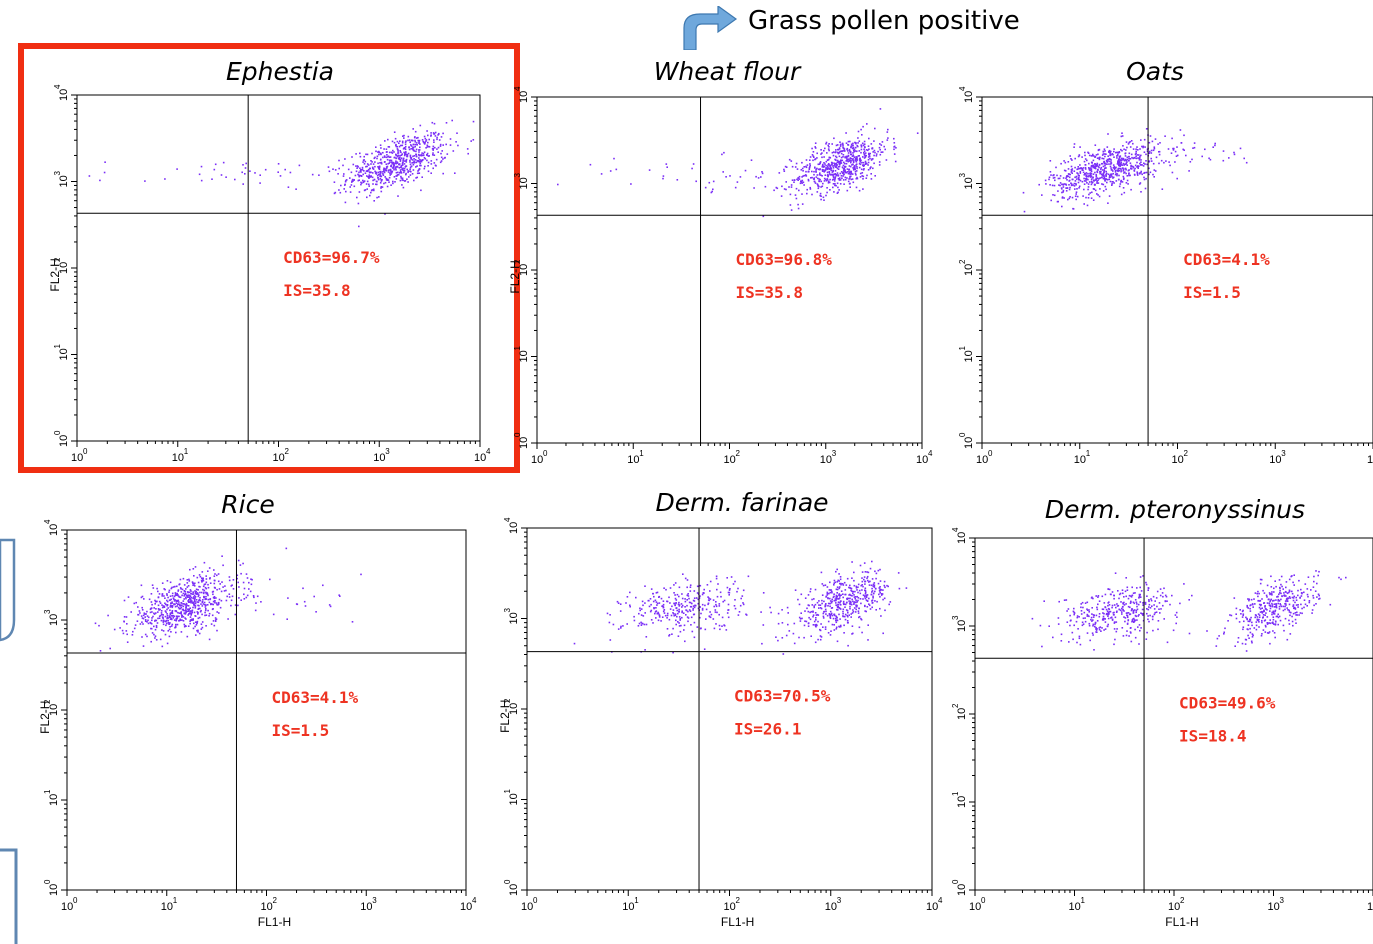 This screenshot has height=944, width=1373. Describe the element at coordinates (314, 697) in the screenshot. I see `cd63-percentage: CD63=4.1%` at that location.